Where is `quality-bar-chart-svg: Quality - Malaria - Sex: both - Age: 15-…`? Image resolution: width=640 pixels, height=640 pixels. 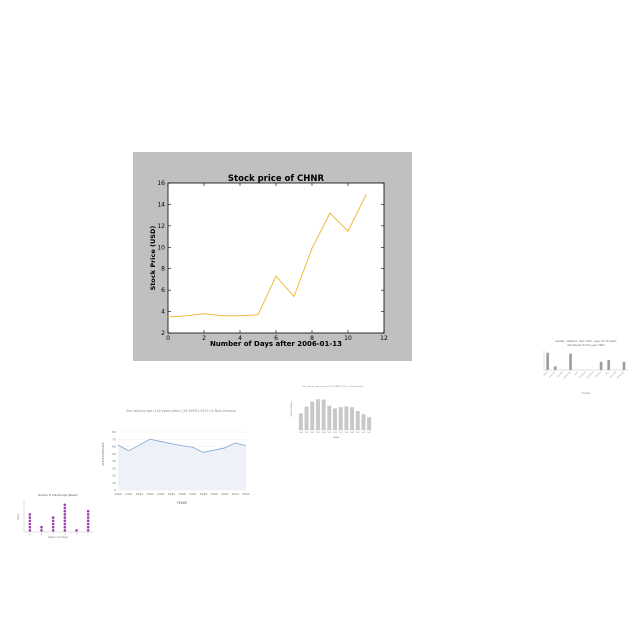 quality-bar-chart-svg: Quality - Malaria - Sex: both - Age: 15-… is located at coordinates (585, 367).